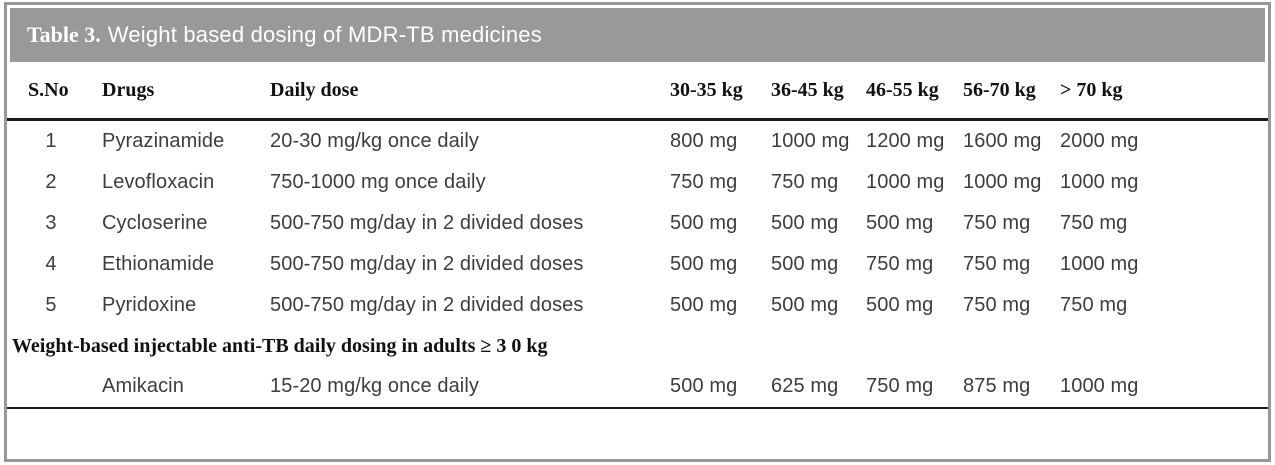 The width and height of the screenshot is (1275, 465). What do you see at coordinates (999, 89) in the screenshot?
I see `col-header-56-70kg: 56-70 kg` at bounding box center [999, 89].